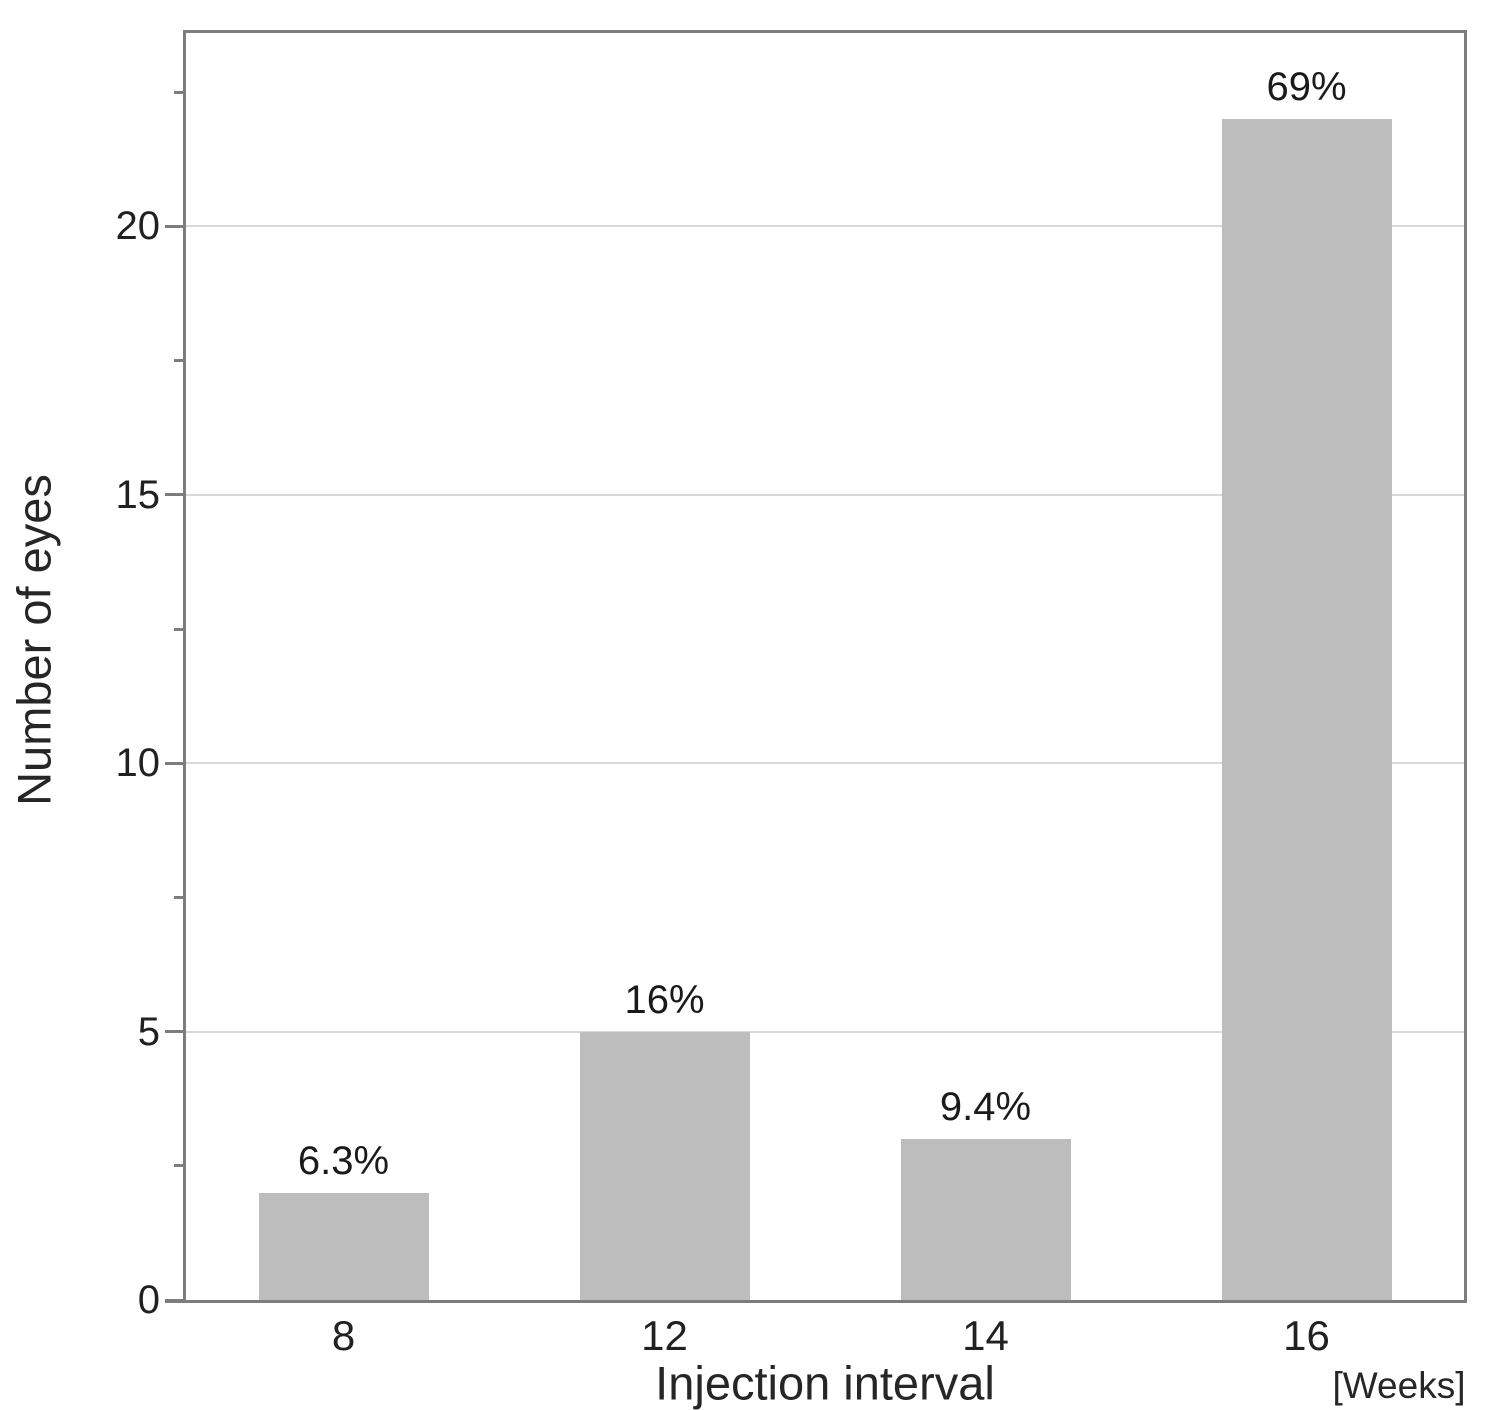 Image resolution: width=1500 pixels, height=1410 pixels. What do you see at coordinates (148, 1031) in the screenshot?
I see `y-tick-label: 5` at bounding box center [148, 1031].